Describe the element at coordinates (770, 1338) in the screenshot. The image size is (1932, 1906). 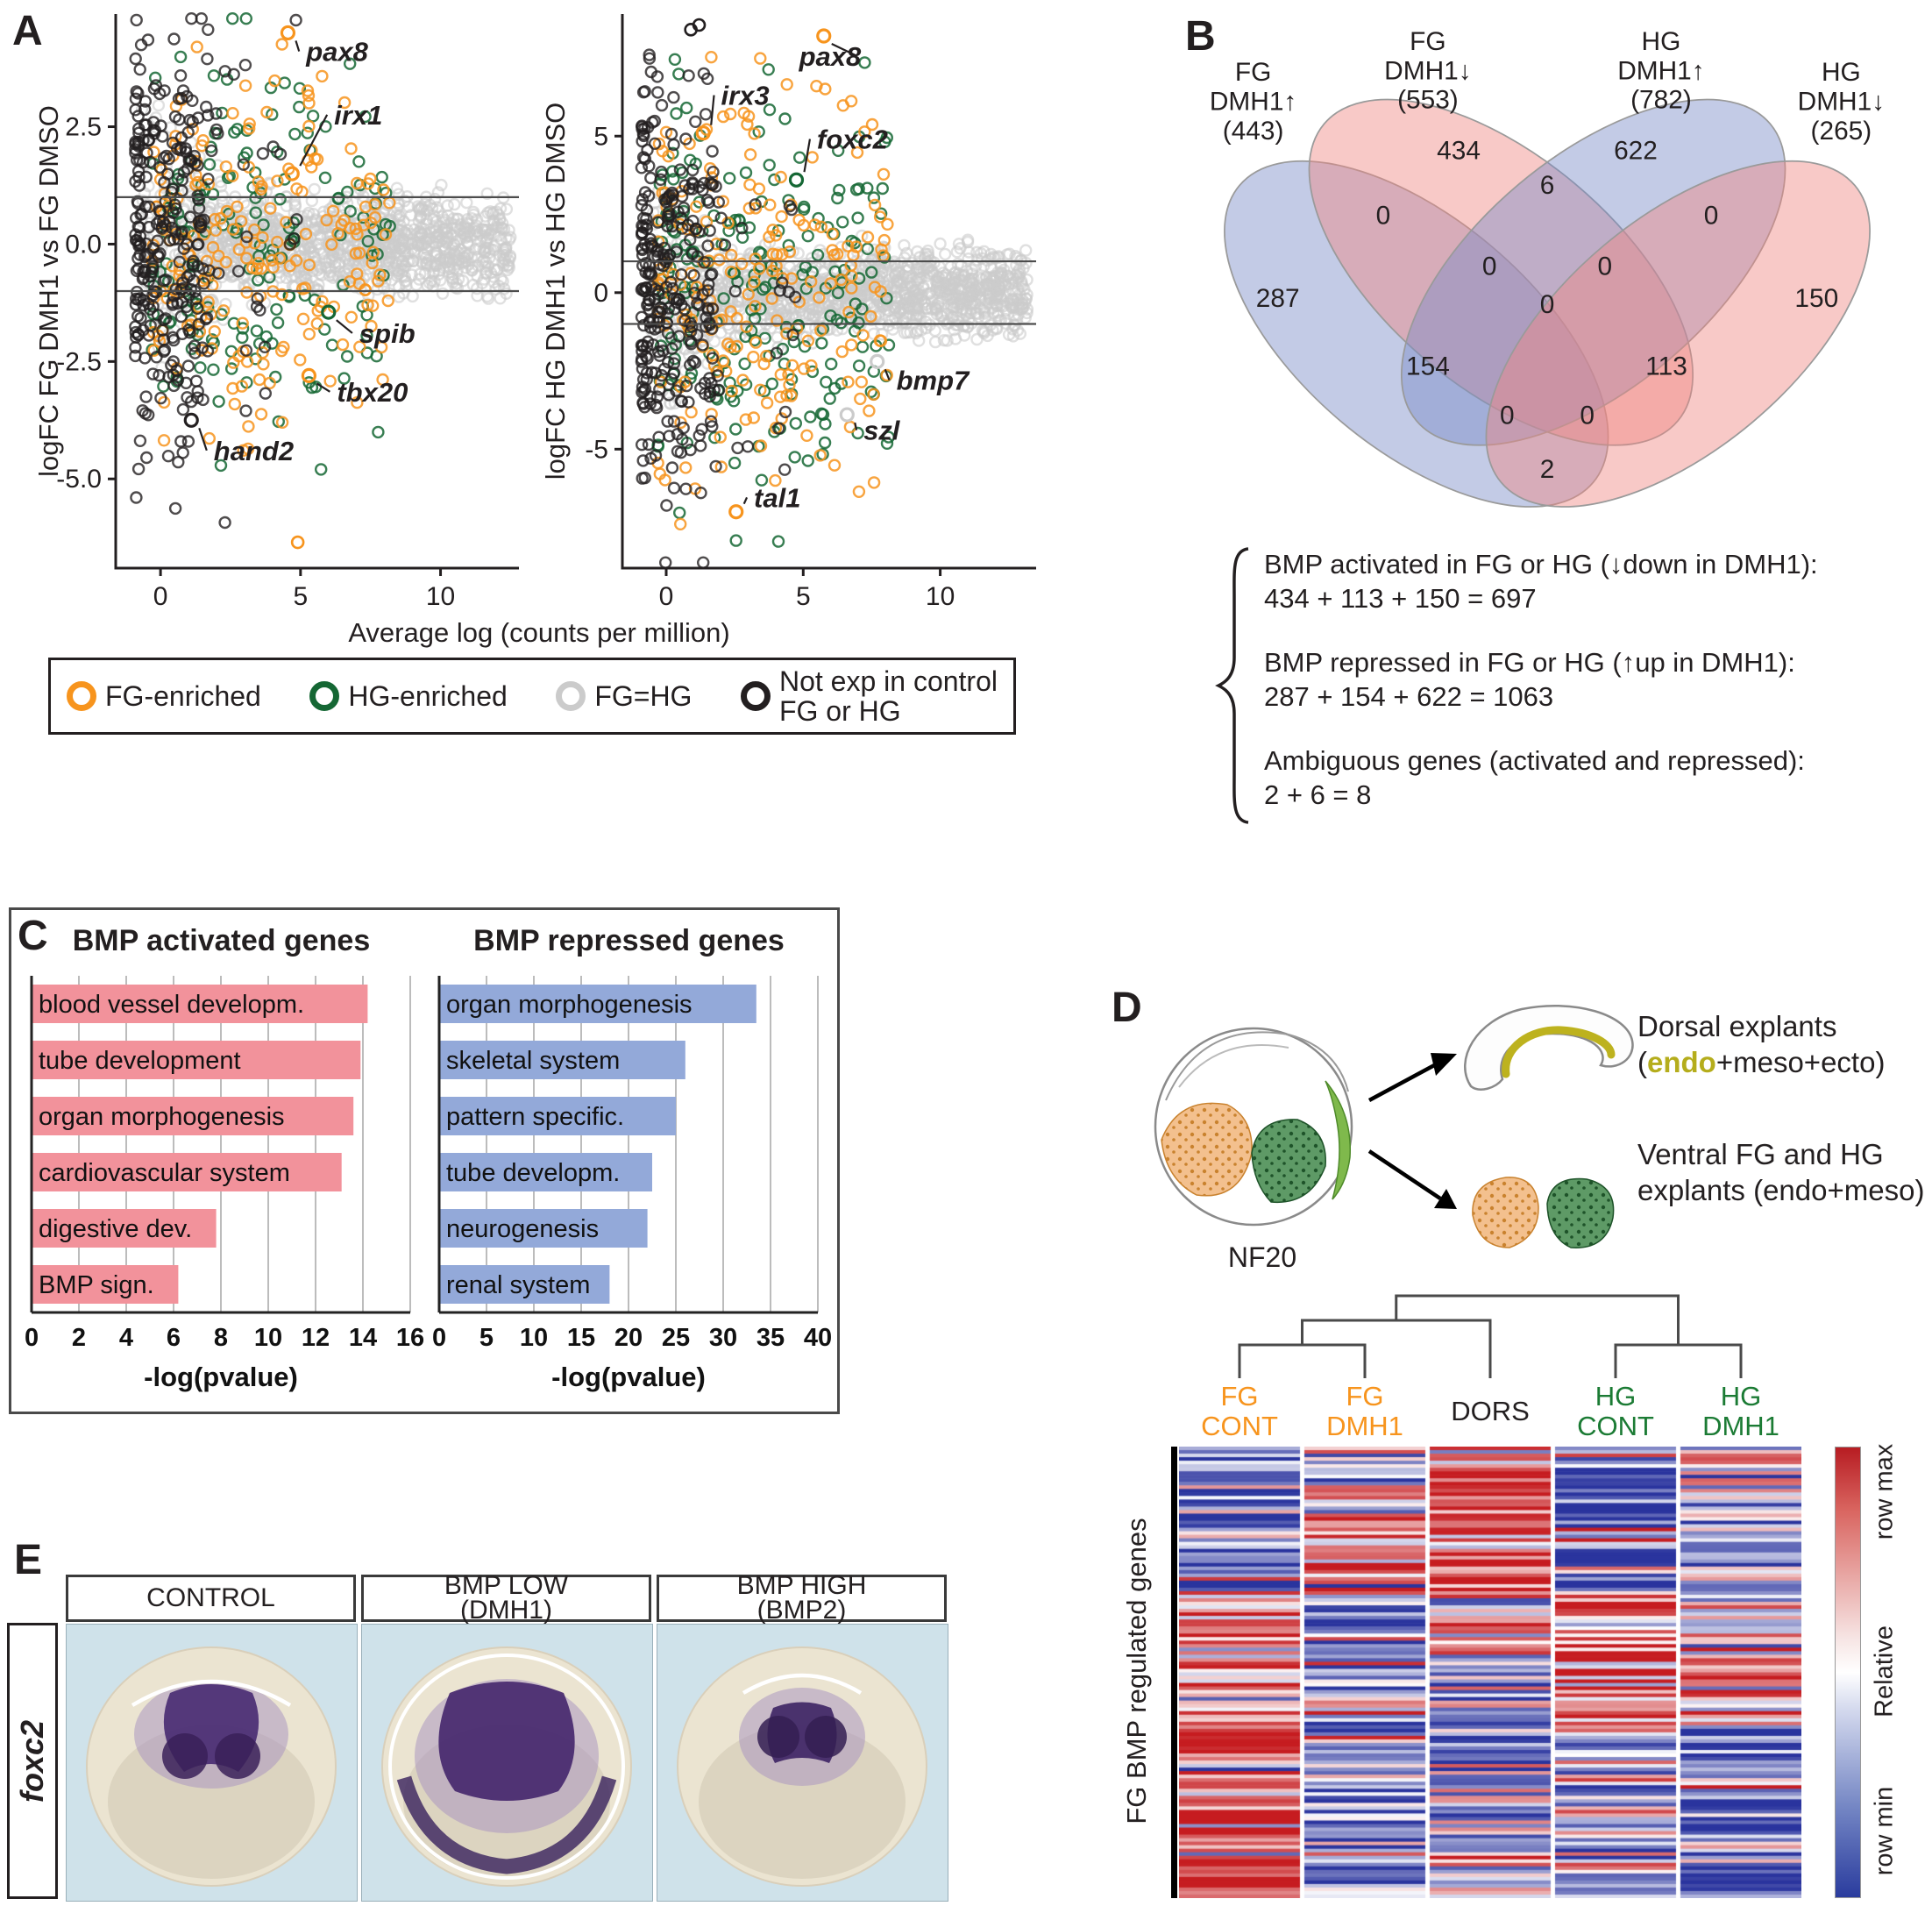
I see `x-tick-label: 35` at that location.